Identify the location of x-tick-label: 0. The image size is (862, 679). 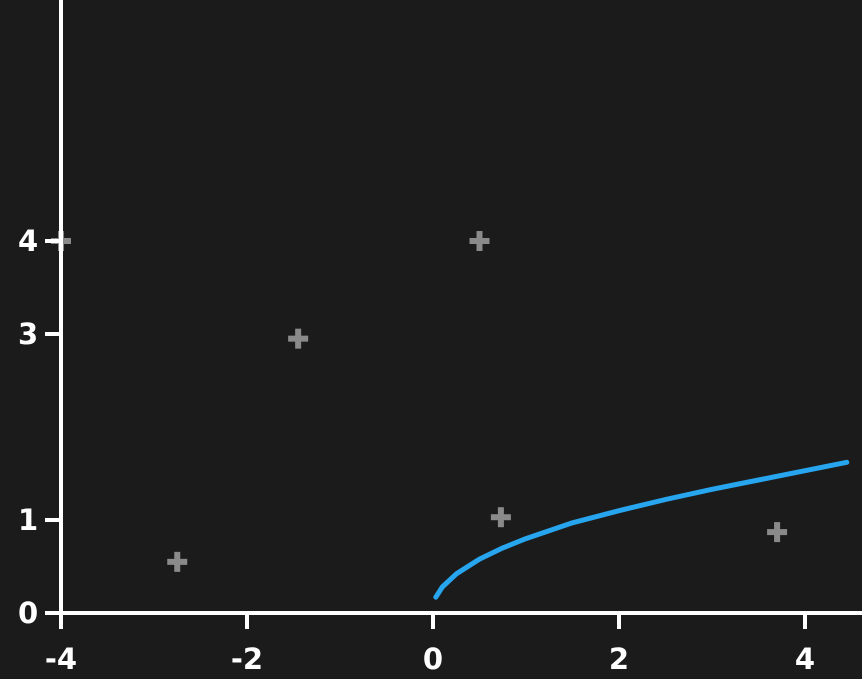
(433, 659).